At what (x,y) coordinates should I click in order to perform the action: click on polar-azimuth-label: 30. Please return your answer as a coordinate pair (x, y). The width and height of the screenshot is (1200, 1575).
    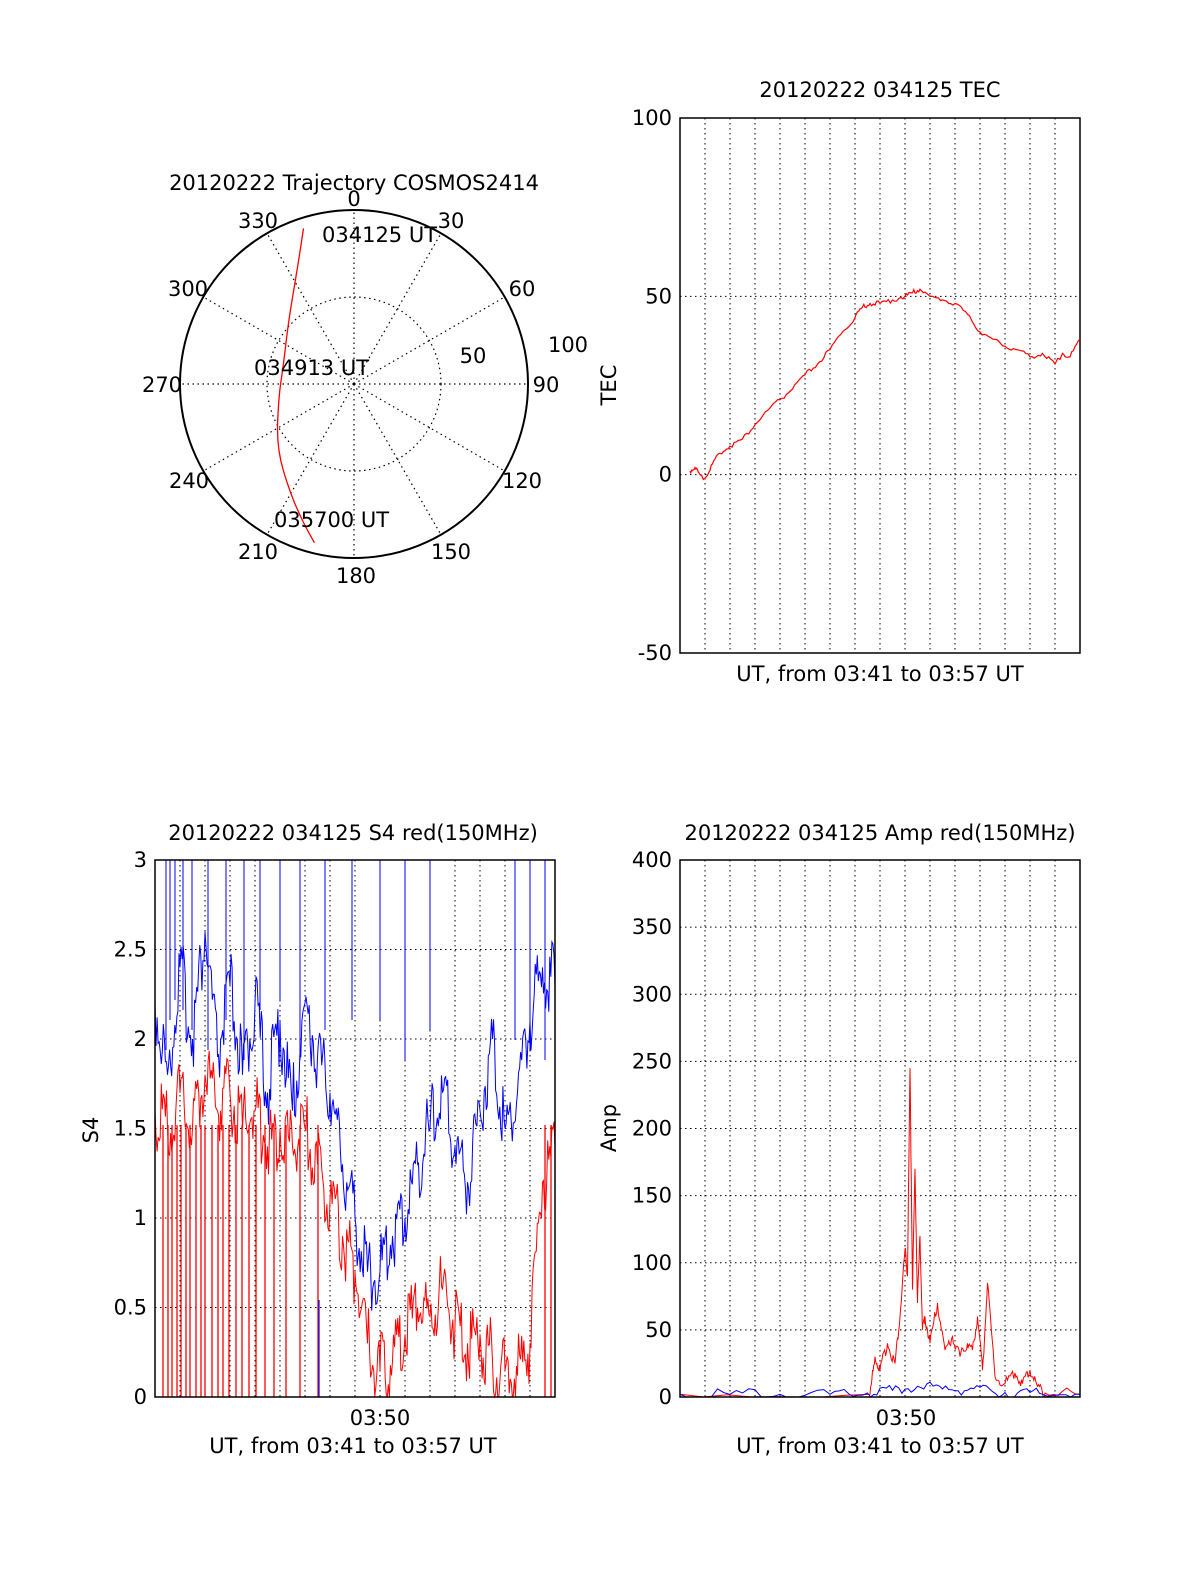
    Looking at the image, I should click on (451, 221).